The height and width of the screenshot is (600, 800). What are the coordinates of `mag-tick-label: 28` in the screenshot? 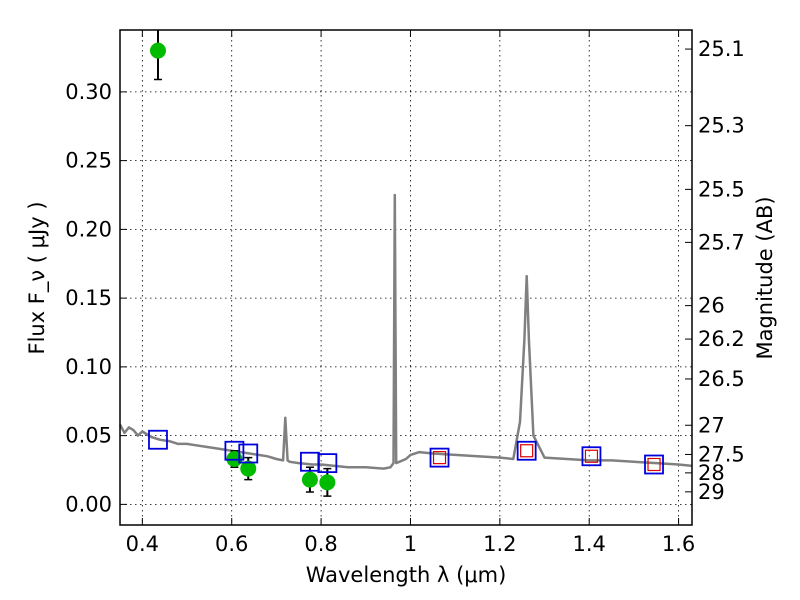 It's located at (711, 473).